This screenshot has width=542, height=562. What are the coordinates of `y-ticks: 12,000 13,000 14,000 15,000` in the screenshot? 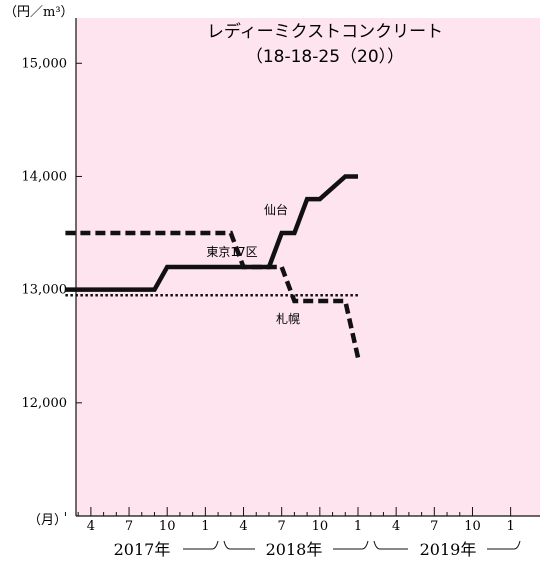 It's located at (52, 233).